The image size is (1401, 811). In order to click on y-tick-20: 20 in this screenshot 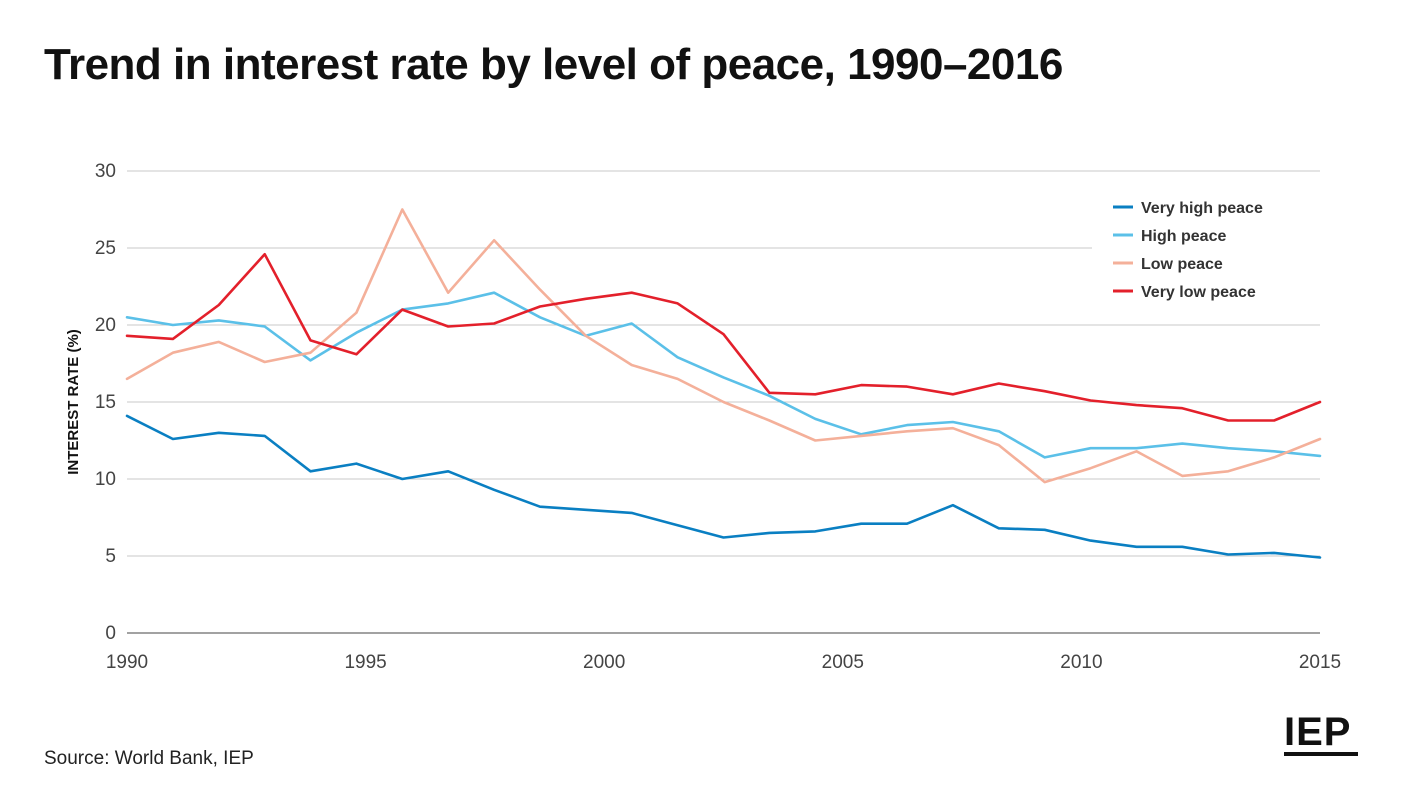, I will do `click(105, 325)`.